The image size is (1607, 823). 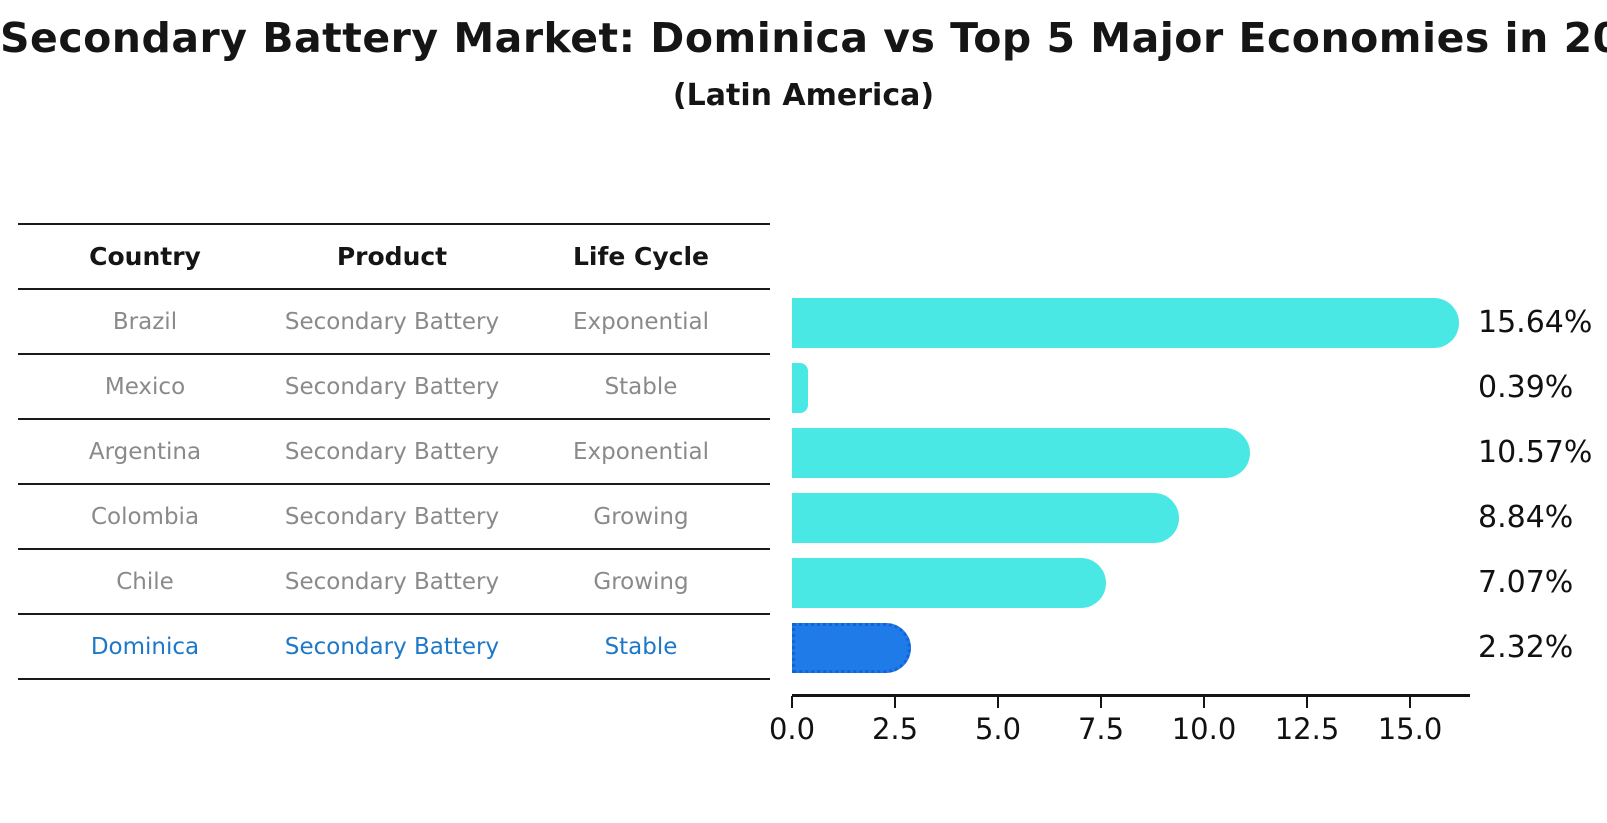 I want to click on cell-country: Colombia, so click(x=145, y=516).